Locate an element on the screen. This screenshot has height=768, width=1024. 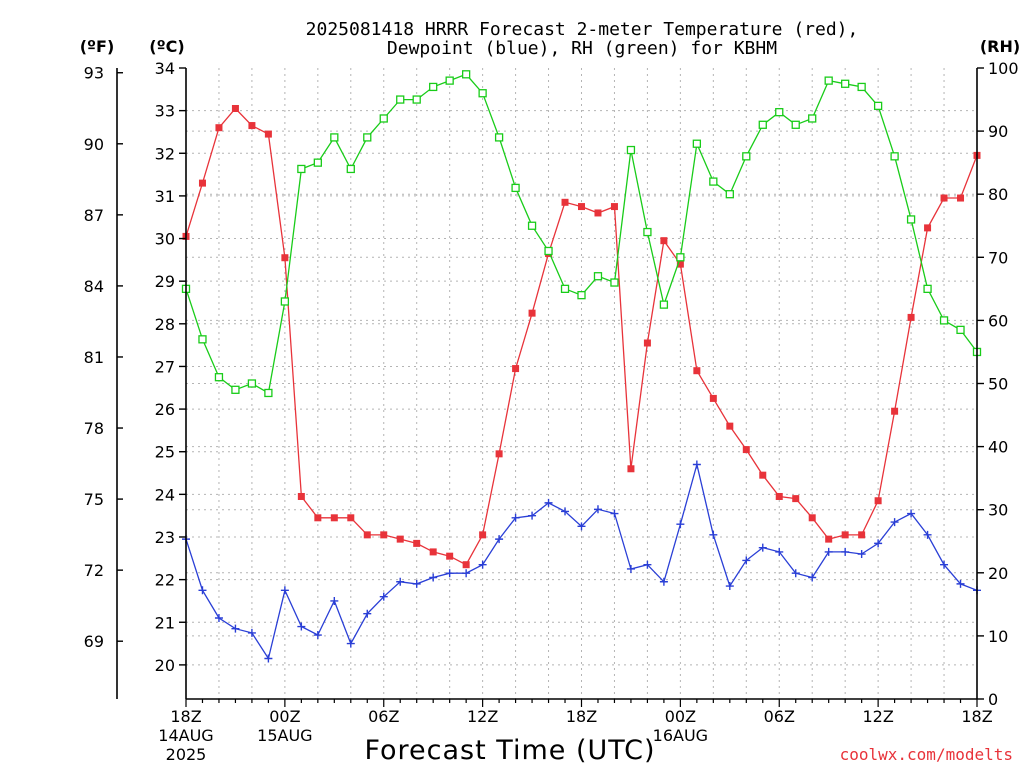
fahrenheit-tick-label: 87 is located at coordinates (94, 215).